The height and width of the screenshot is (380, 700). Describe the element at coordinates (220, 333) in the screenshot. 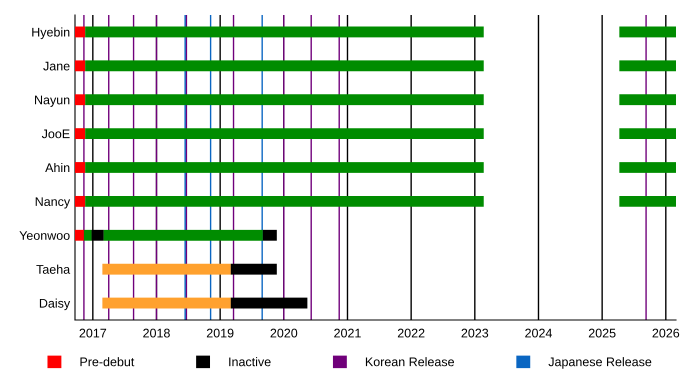

I see `x-tick-label: 2019` at that location.